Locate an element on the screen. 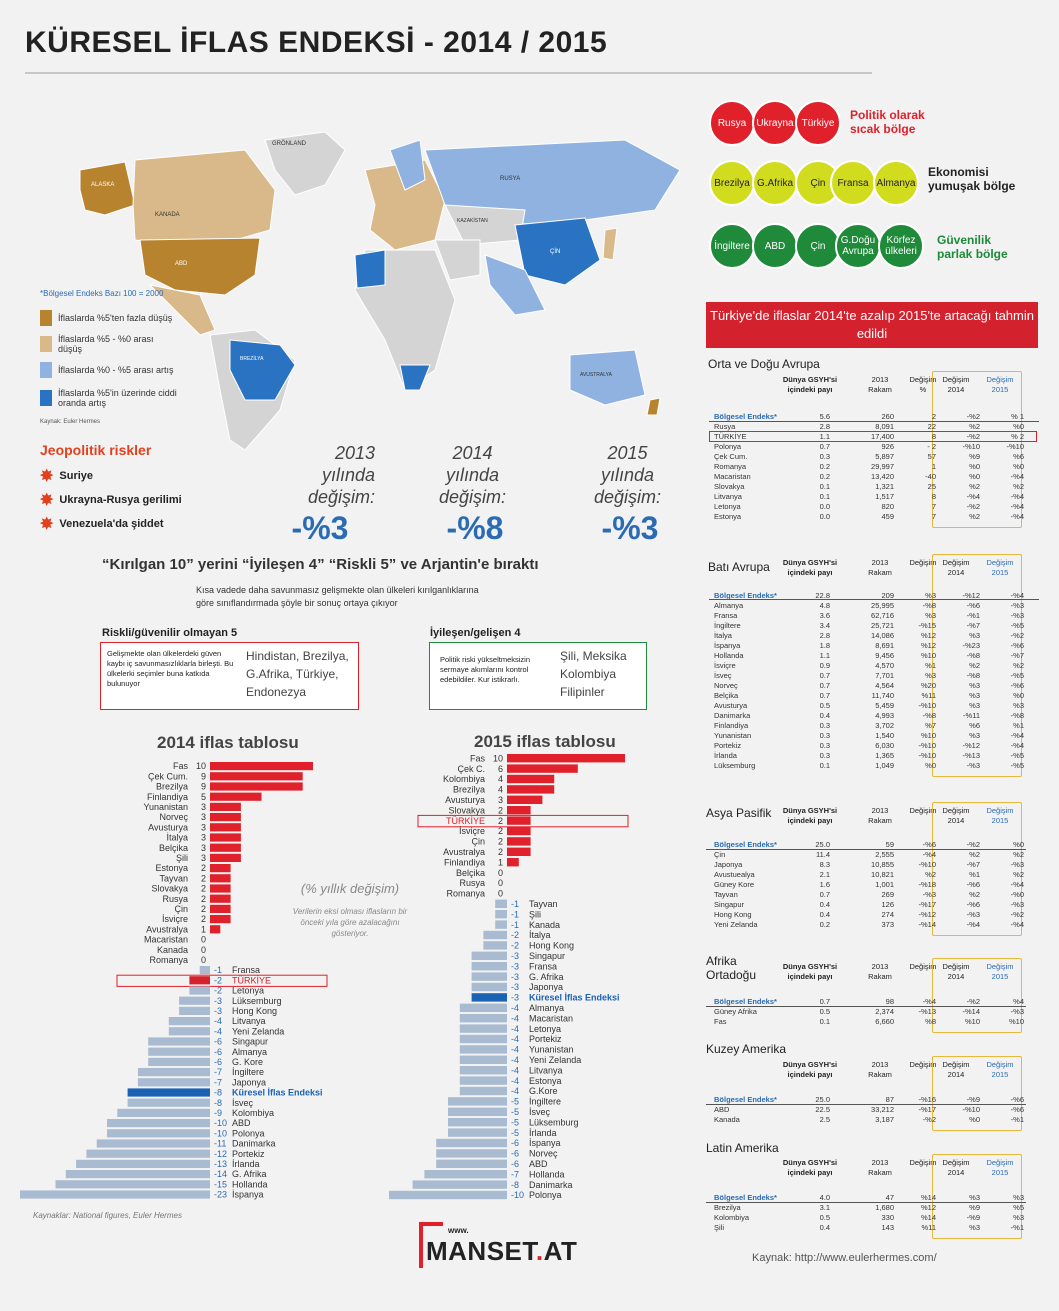 The image size is (1059, 1311). table-row: Avusturya 0.5 5,459 -%10 %3 %3 is located at coordinates (869, 706).